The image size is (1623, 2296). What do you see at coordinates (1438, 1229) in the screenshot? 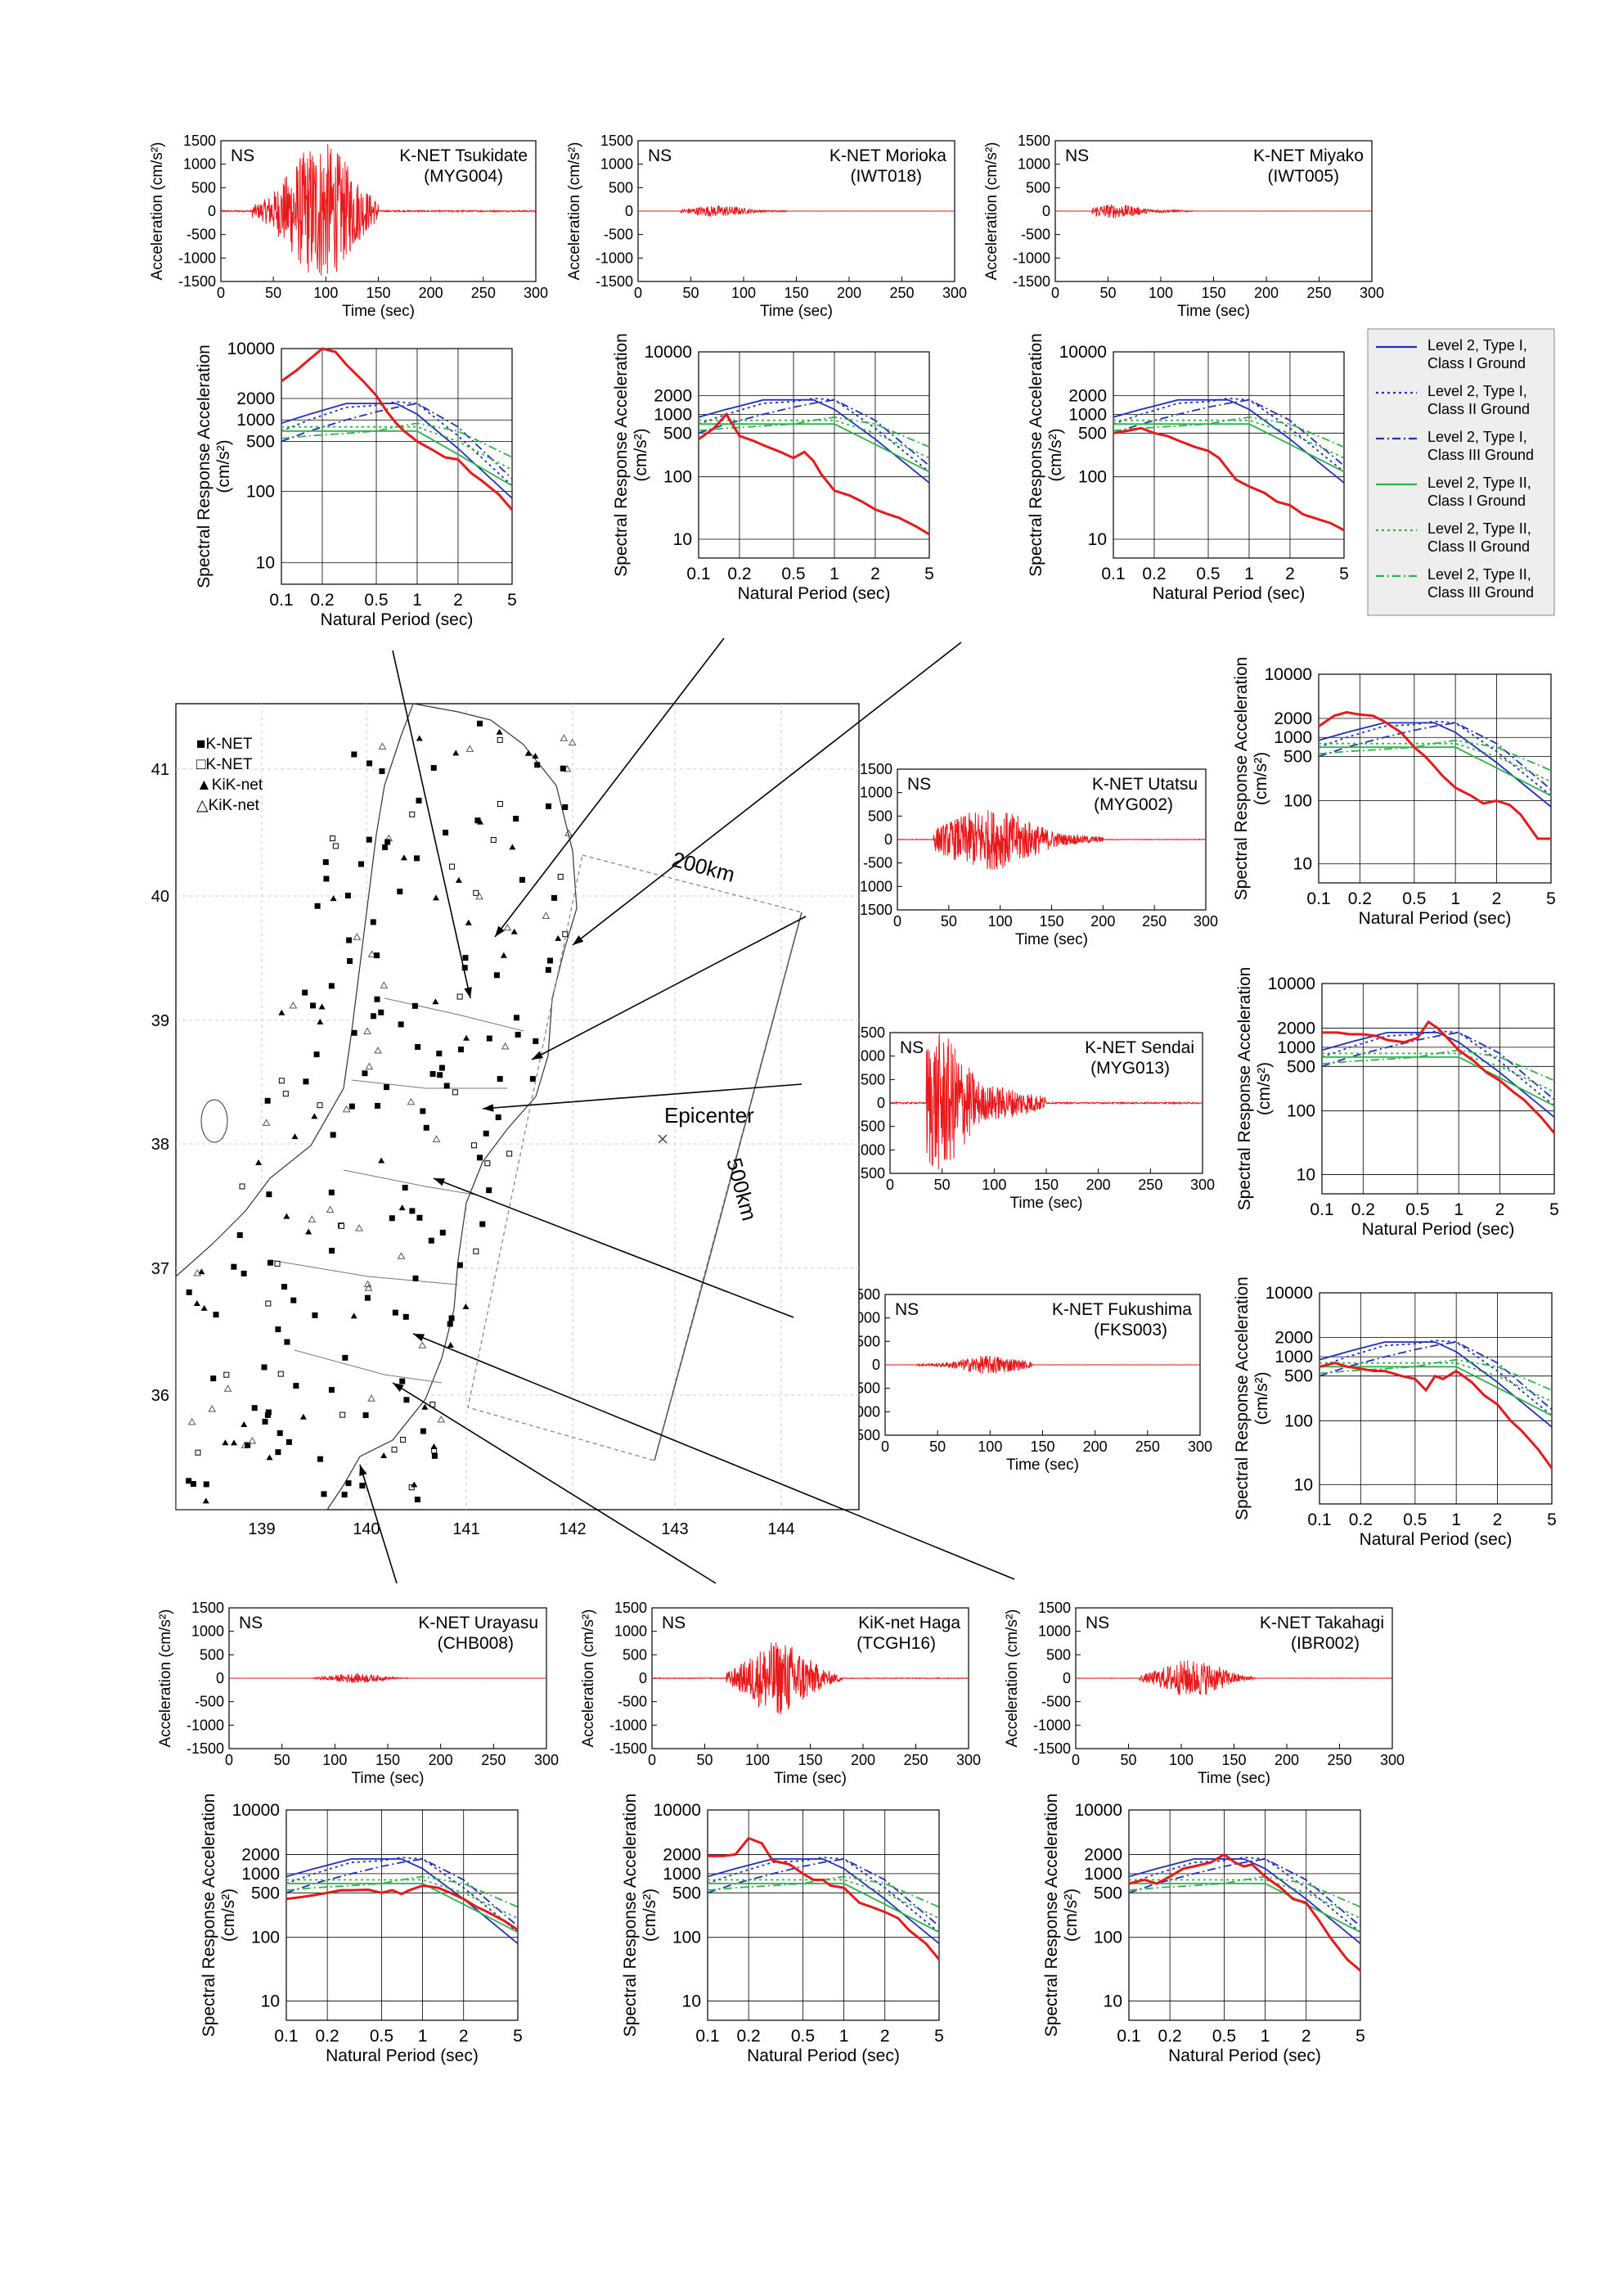
I see `x-axis-label: Natural Period (sec)` at bounding box center [1438, 1229].